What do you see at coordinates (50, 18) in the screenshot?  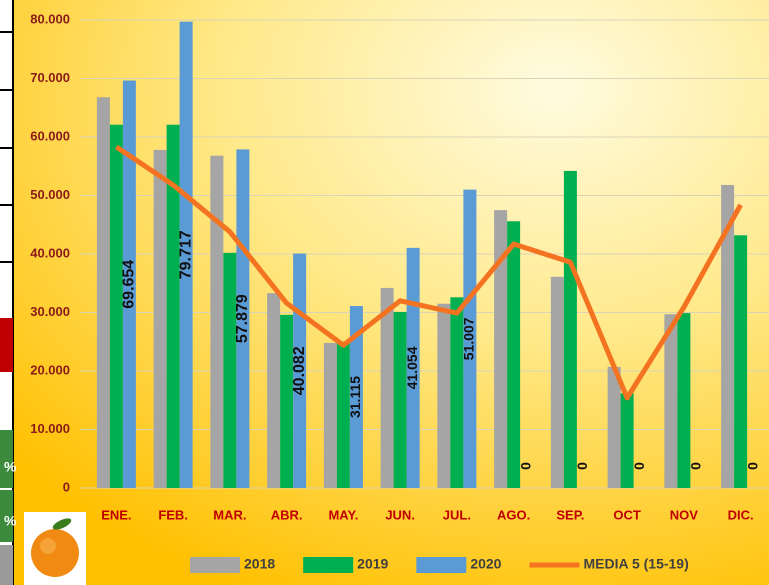 I see `y-tick-label: 80.000` at bounding box center [50, 18].